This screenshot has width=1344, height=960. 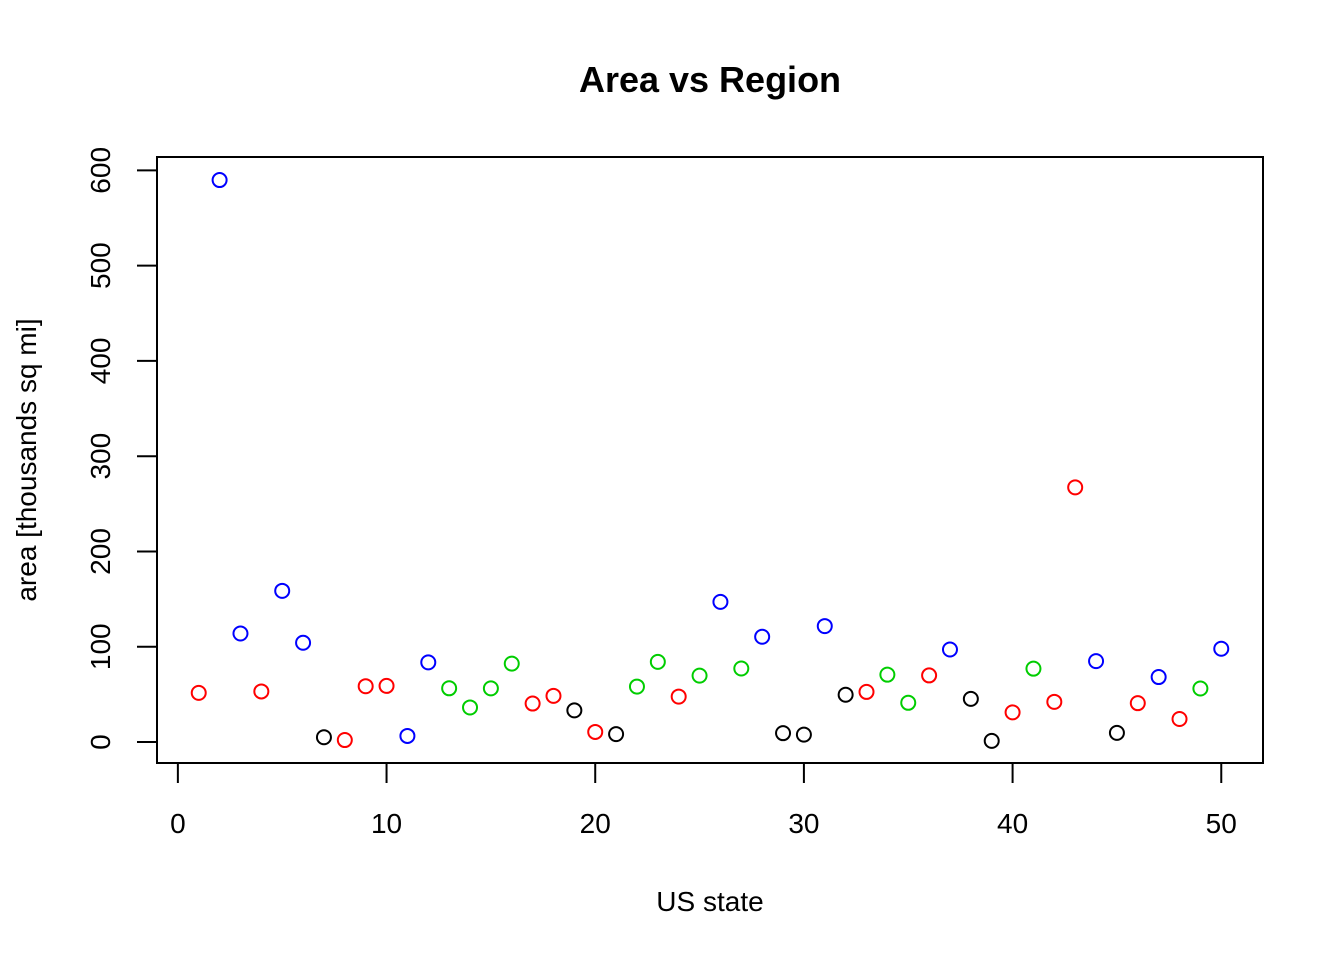 What do you see at coordinates (100, 265) in the screenshot?
I see `y-tick-label: 500` at bounding box center [100, 265].